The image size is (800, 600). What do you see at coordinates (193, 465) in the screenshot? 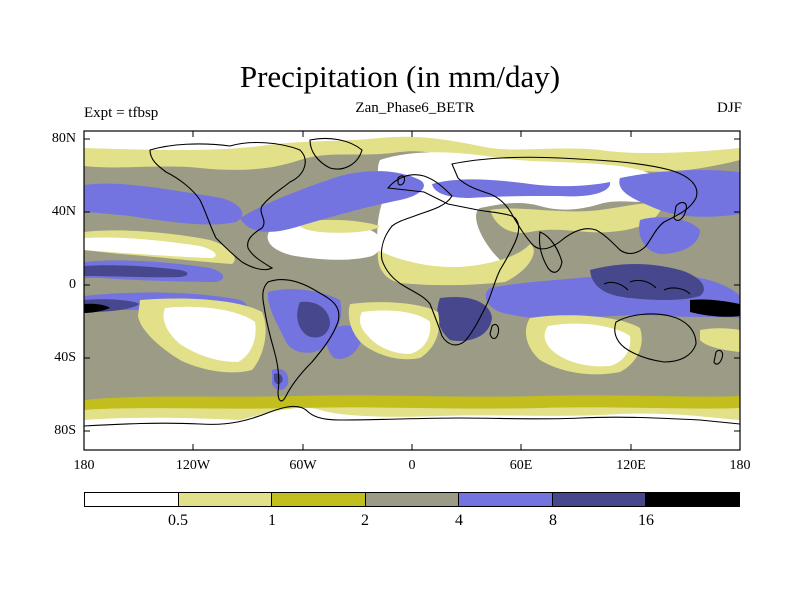
I see `lon-tick-label: 120W` at bounding box center [193, 465].